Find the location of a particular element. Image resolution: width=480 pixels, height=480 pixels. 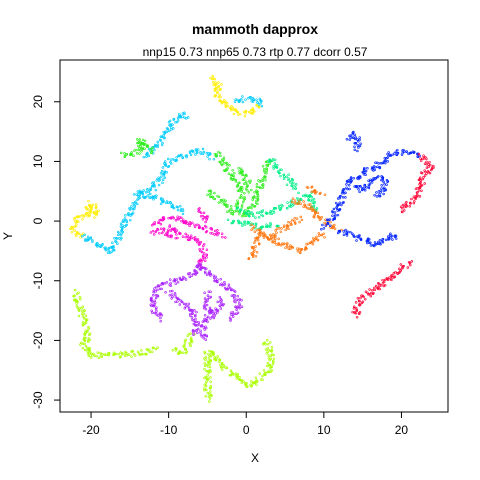

y-tick-label: -10 is located at coordinates (38, 281).